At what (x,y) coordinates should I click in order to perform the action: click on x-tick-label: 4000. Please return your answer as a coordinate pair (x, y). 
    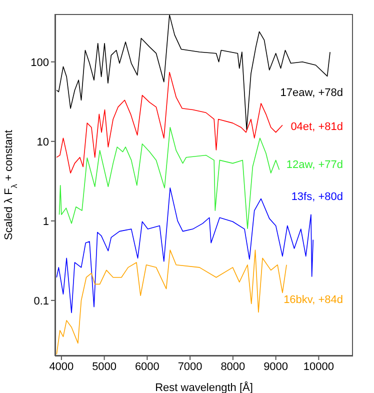
    Looking at the image, I should click on (61, 366).